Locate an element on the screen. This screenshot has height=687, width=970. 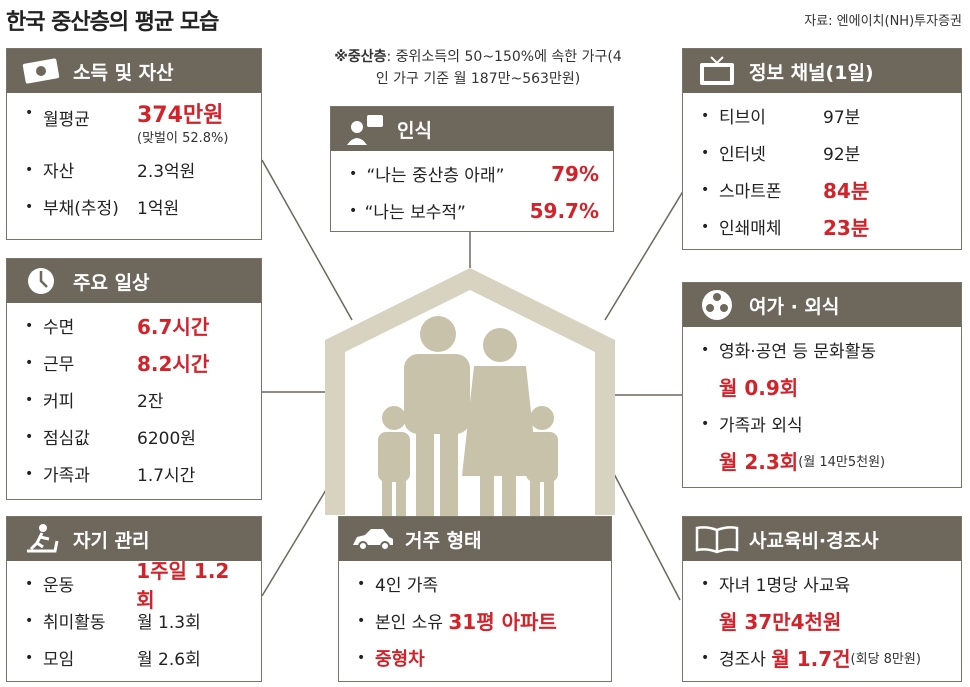
list-item: • 가족과 외식 is located at coordinates (752, 426).